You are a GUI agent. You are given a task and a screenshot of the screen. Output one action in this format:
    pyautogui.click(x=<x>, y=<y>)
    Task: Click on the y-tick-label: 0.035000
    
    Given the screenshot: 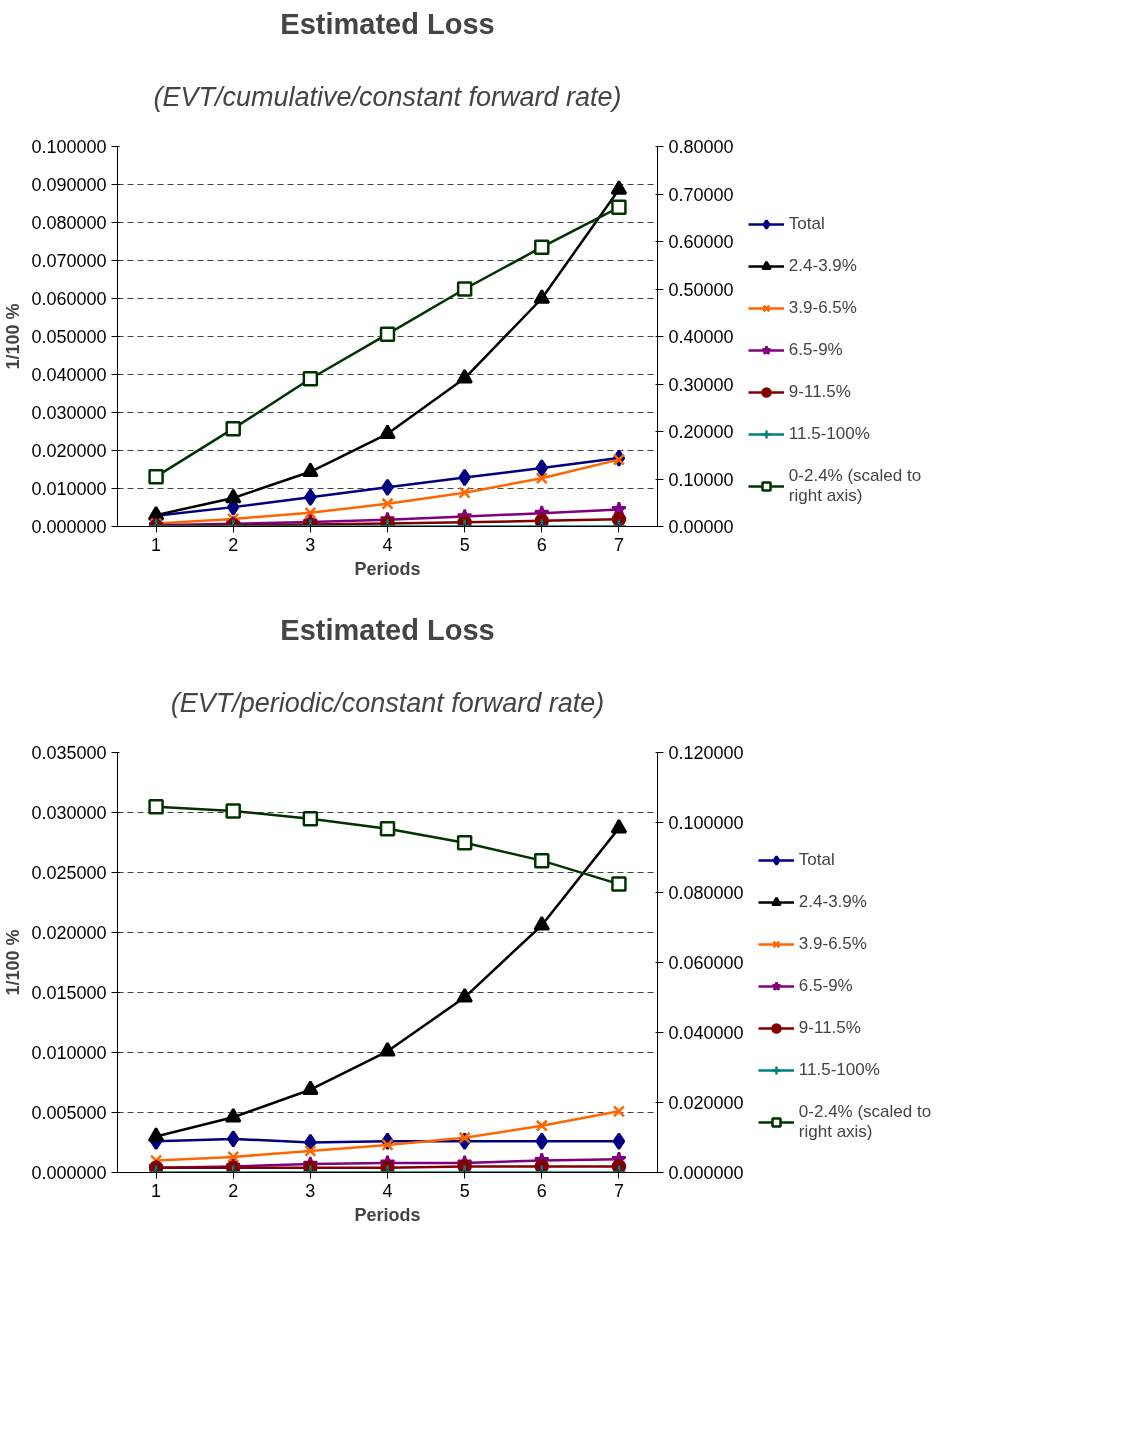 What is the action you would take?
    pyautogui.click(x=69, y=753)
    